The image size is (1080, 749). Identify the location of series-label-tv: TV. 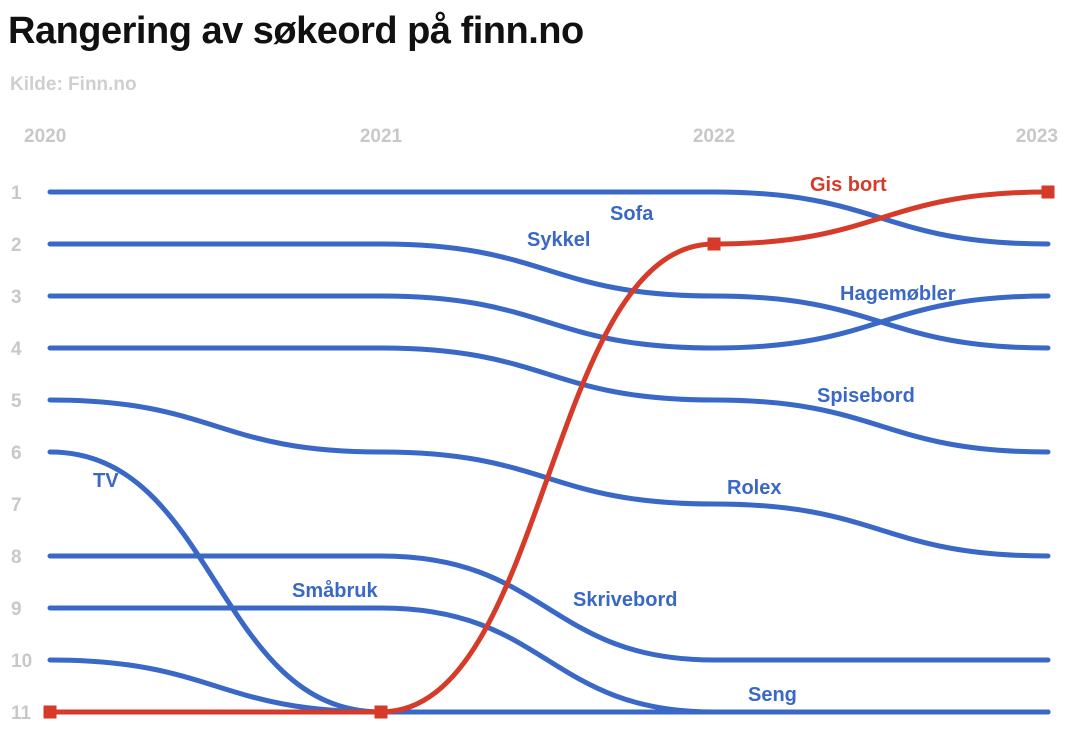
(106, 481).